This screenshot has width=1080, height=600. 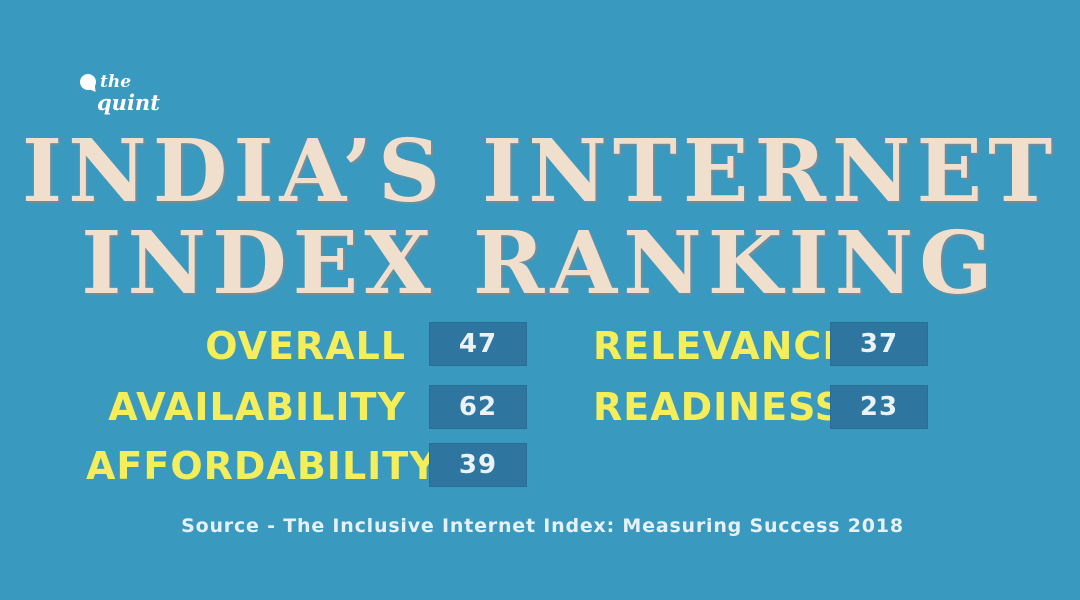 I want to click on logo-text-quint: quint, so click(x=128, y=102).